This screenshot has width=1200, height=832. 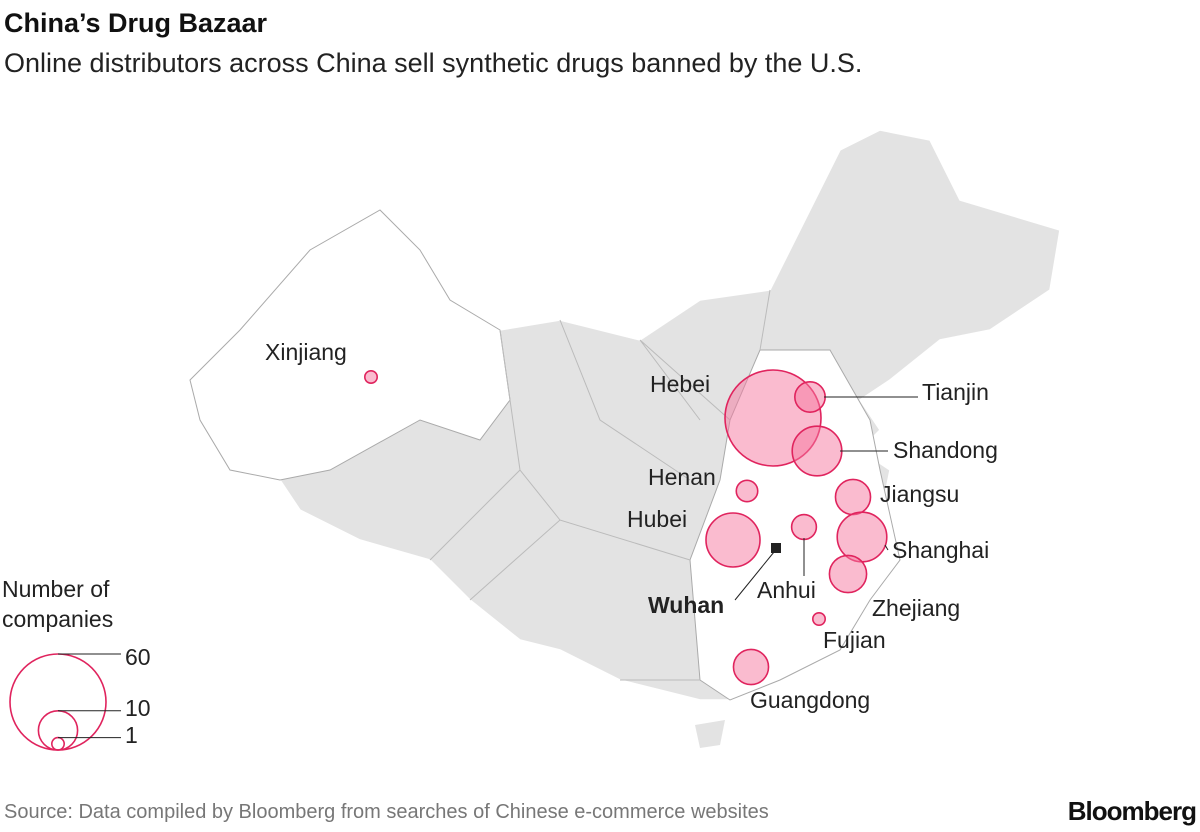 What do you see at coordinates (786, 590) in the screenshot?
I see `province-label: Anhui` at bounding box center [786, 590].